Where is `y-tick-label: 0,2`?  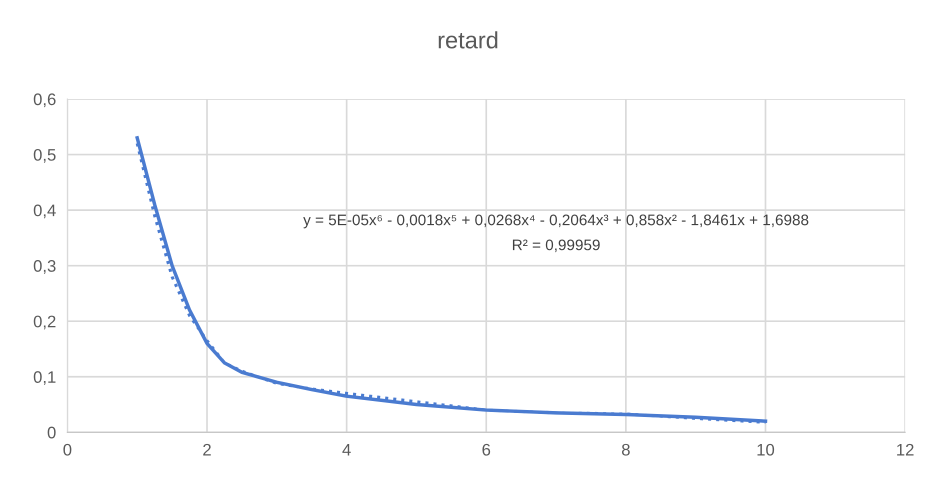 y-tick-label: 0,2 is located at coordinates (45, 323).